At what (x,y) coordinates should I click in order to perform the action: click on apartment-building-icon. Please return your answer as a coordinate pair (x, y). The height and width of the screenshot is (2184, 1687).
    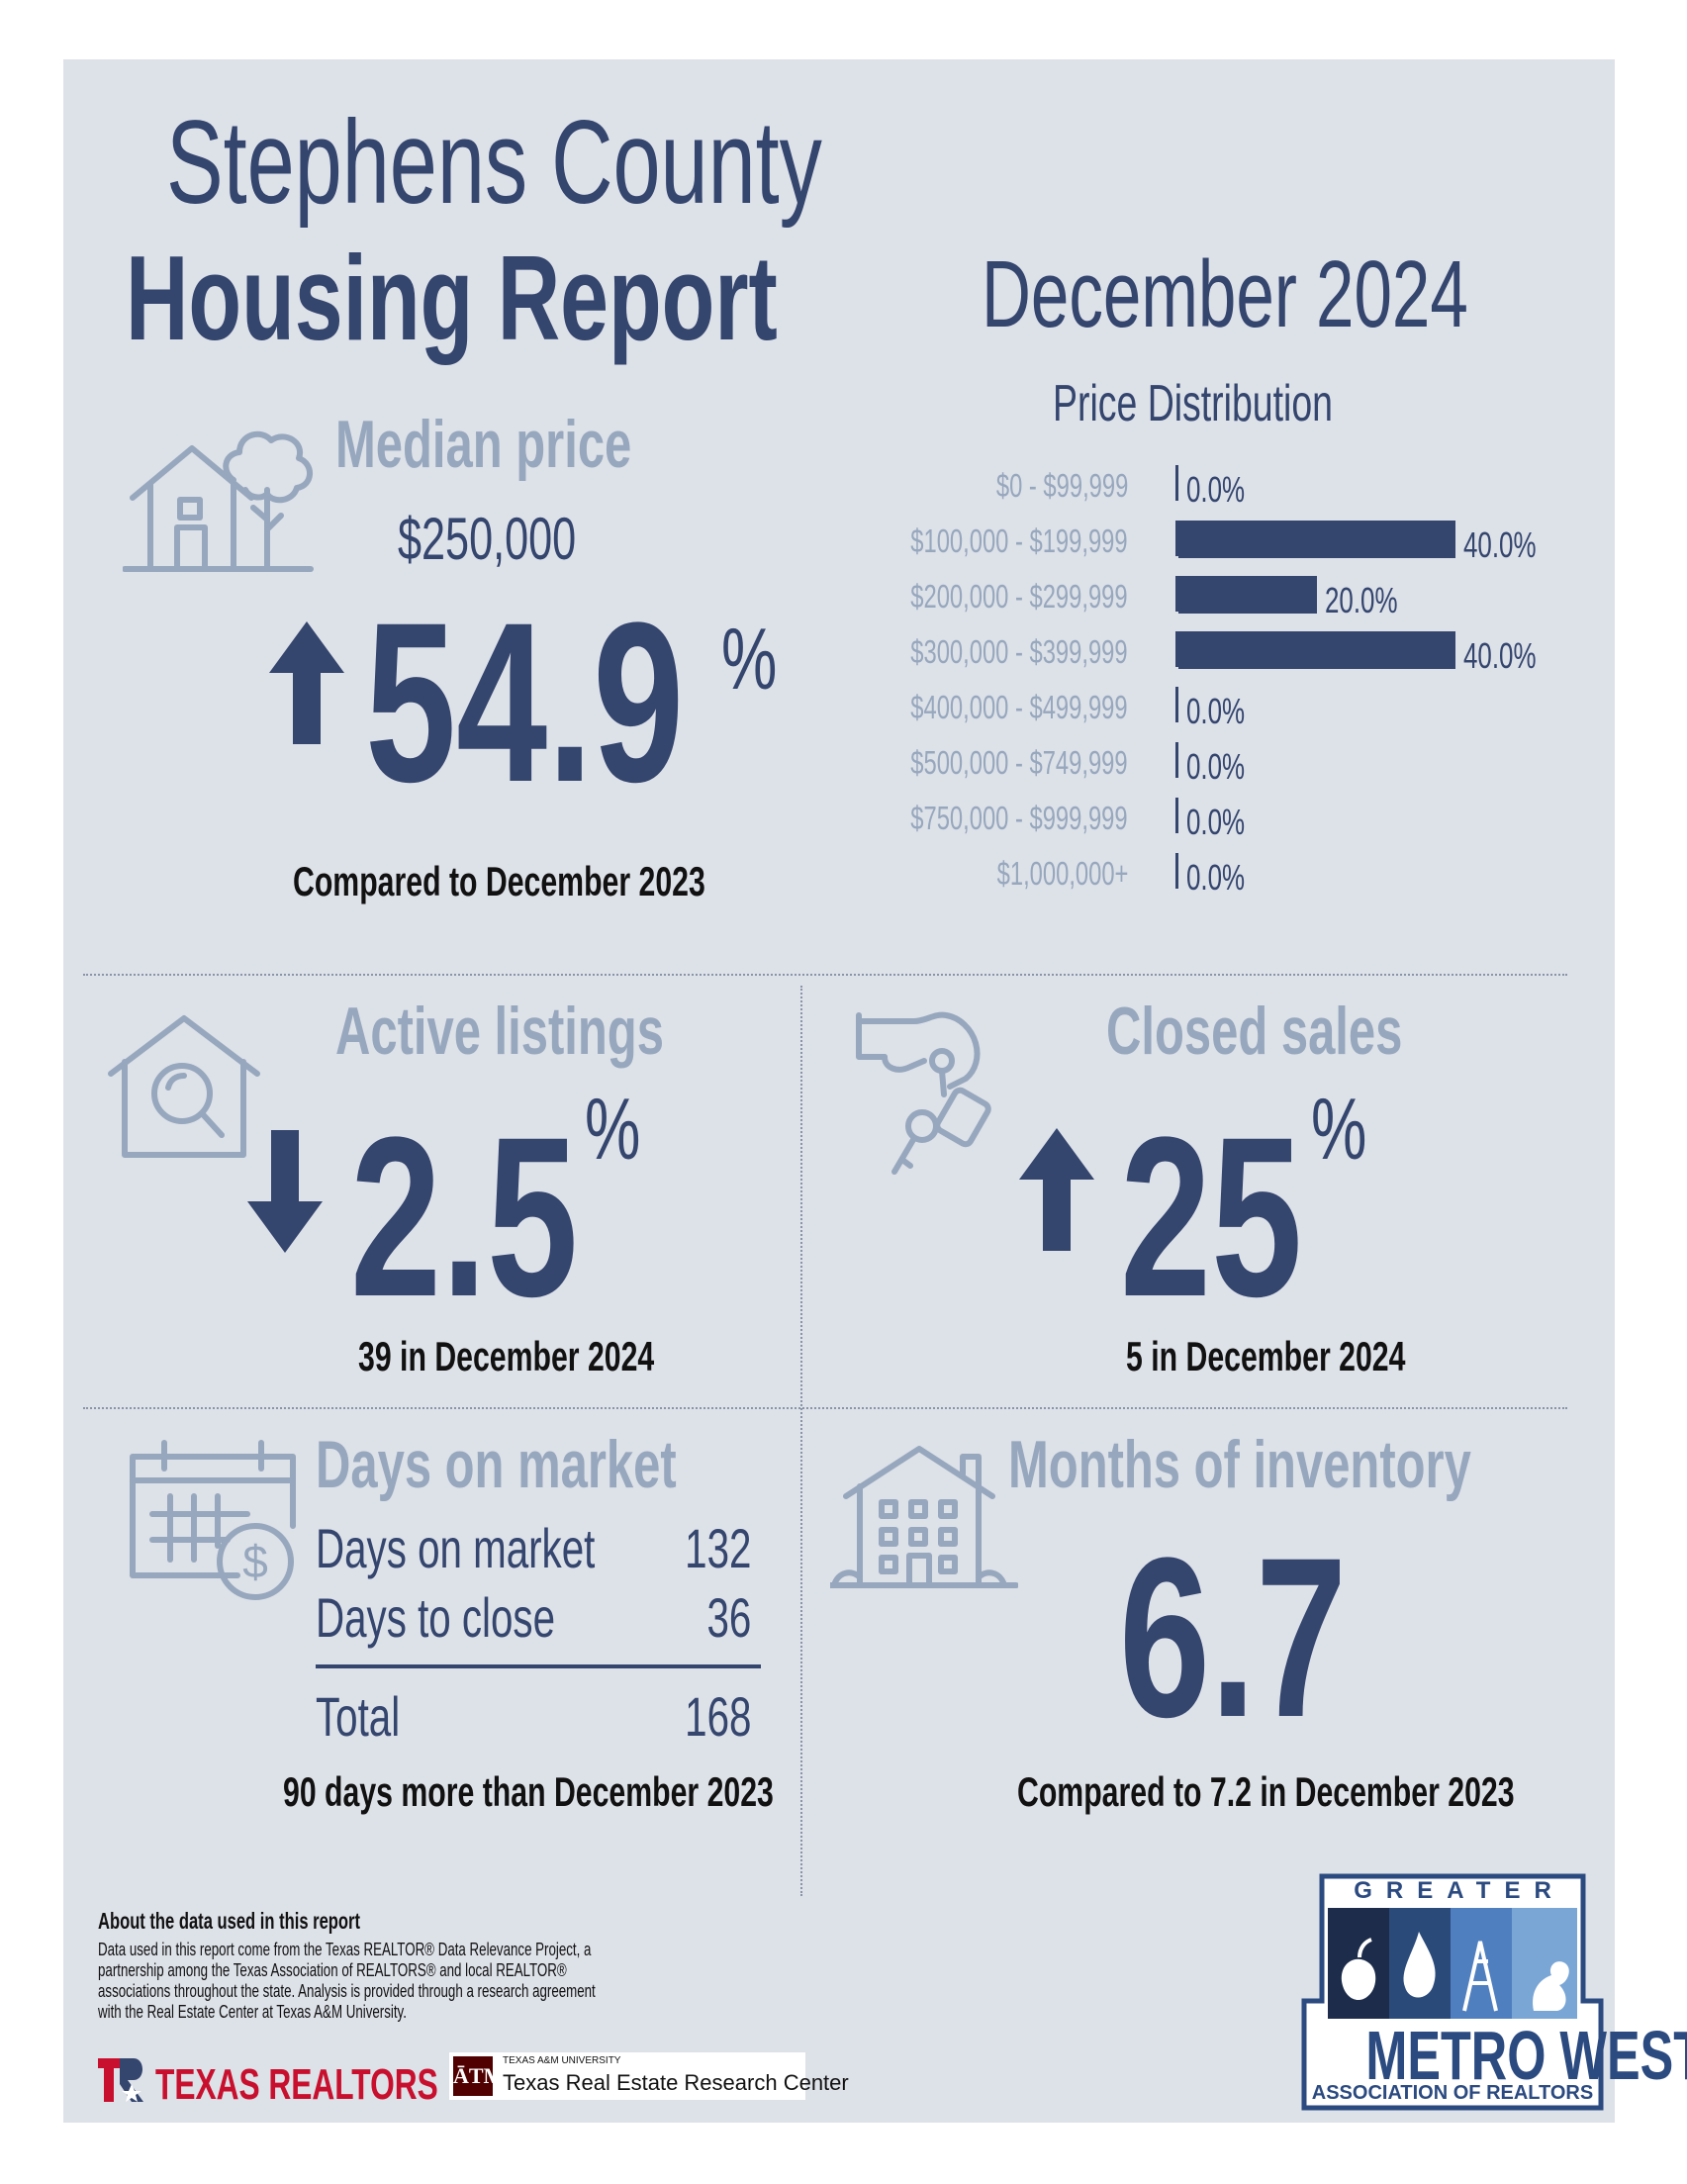
    Looking at the image, I should click on (924, 1517).